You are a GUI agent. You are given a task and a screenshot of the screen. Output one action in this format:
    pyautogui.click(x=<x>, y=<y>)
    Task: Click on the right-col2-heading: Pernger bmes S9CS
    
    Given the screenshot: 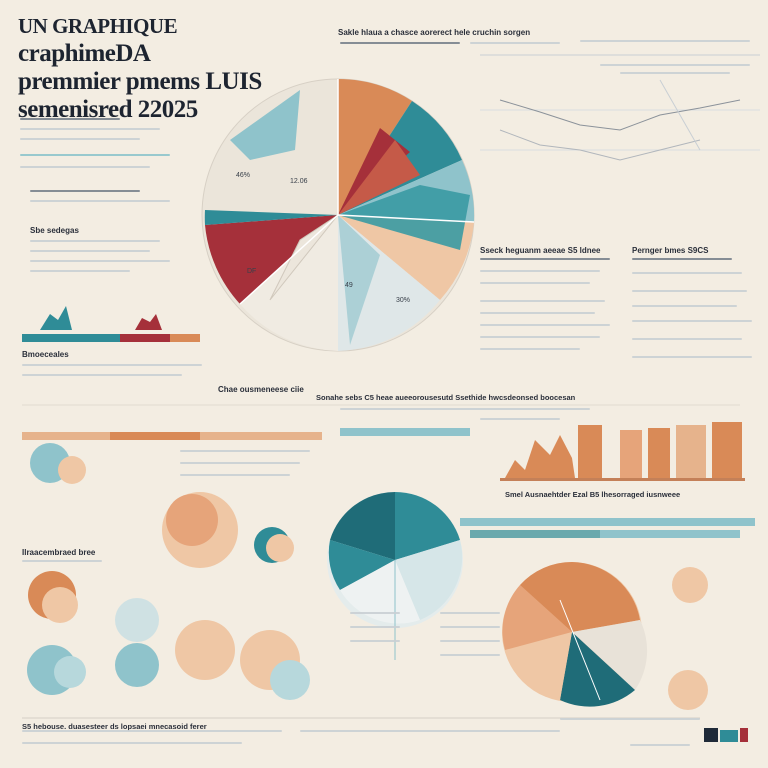 What is the action you would take?
    pyautogui.click(x=670, y=250)
    